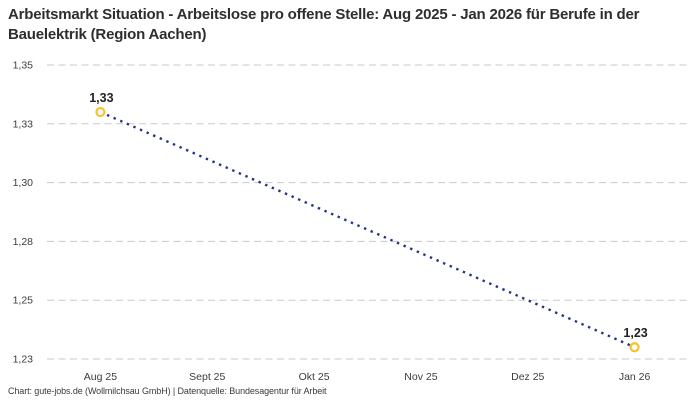 The height and width of the screenshot is (400, 700). Describe the element at coordinates (101, 98) in the screenshot. I see `data-point-value-label: 1,33` at that location.